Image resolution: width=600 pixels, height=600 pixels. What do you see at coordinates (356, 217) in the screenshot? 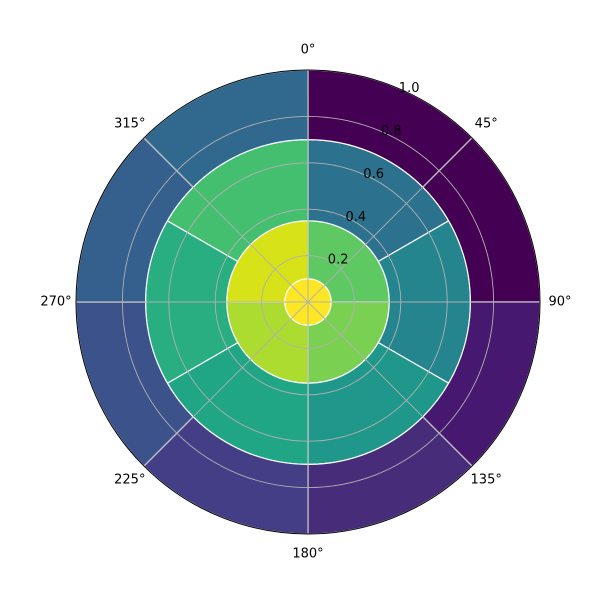
I see `r-tick-label-2: 0.4` at bounding box center [356, 217].